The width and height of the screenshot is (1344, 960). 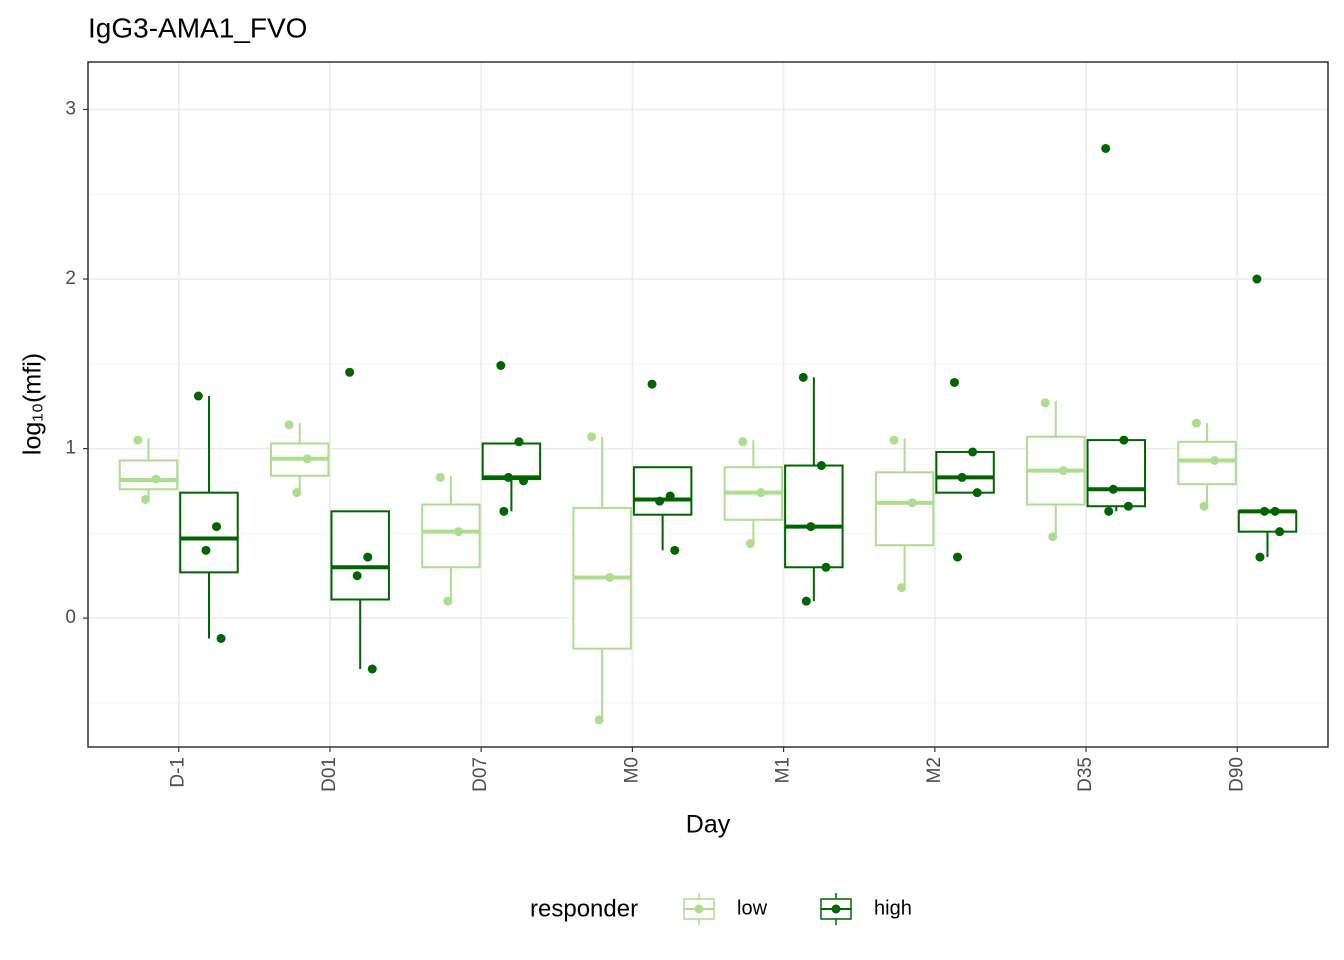 I want to click on x-axis-title: Day, so click(x=708, y=825).